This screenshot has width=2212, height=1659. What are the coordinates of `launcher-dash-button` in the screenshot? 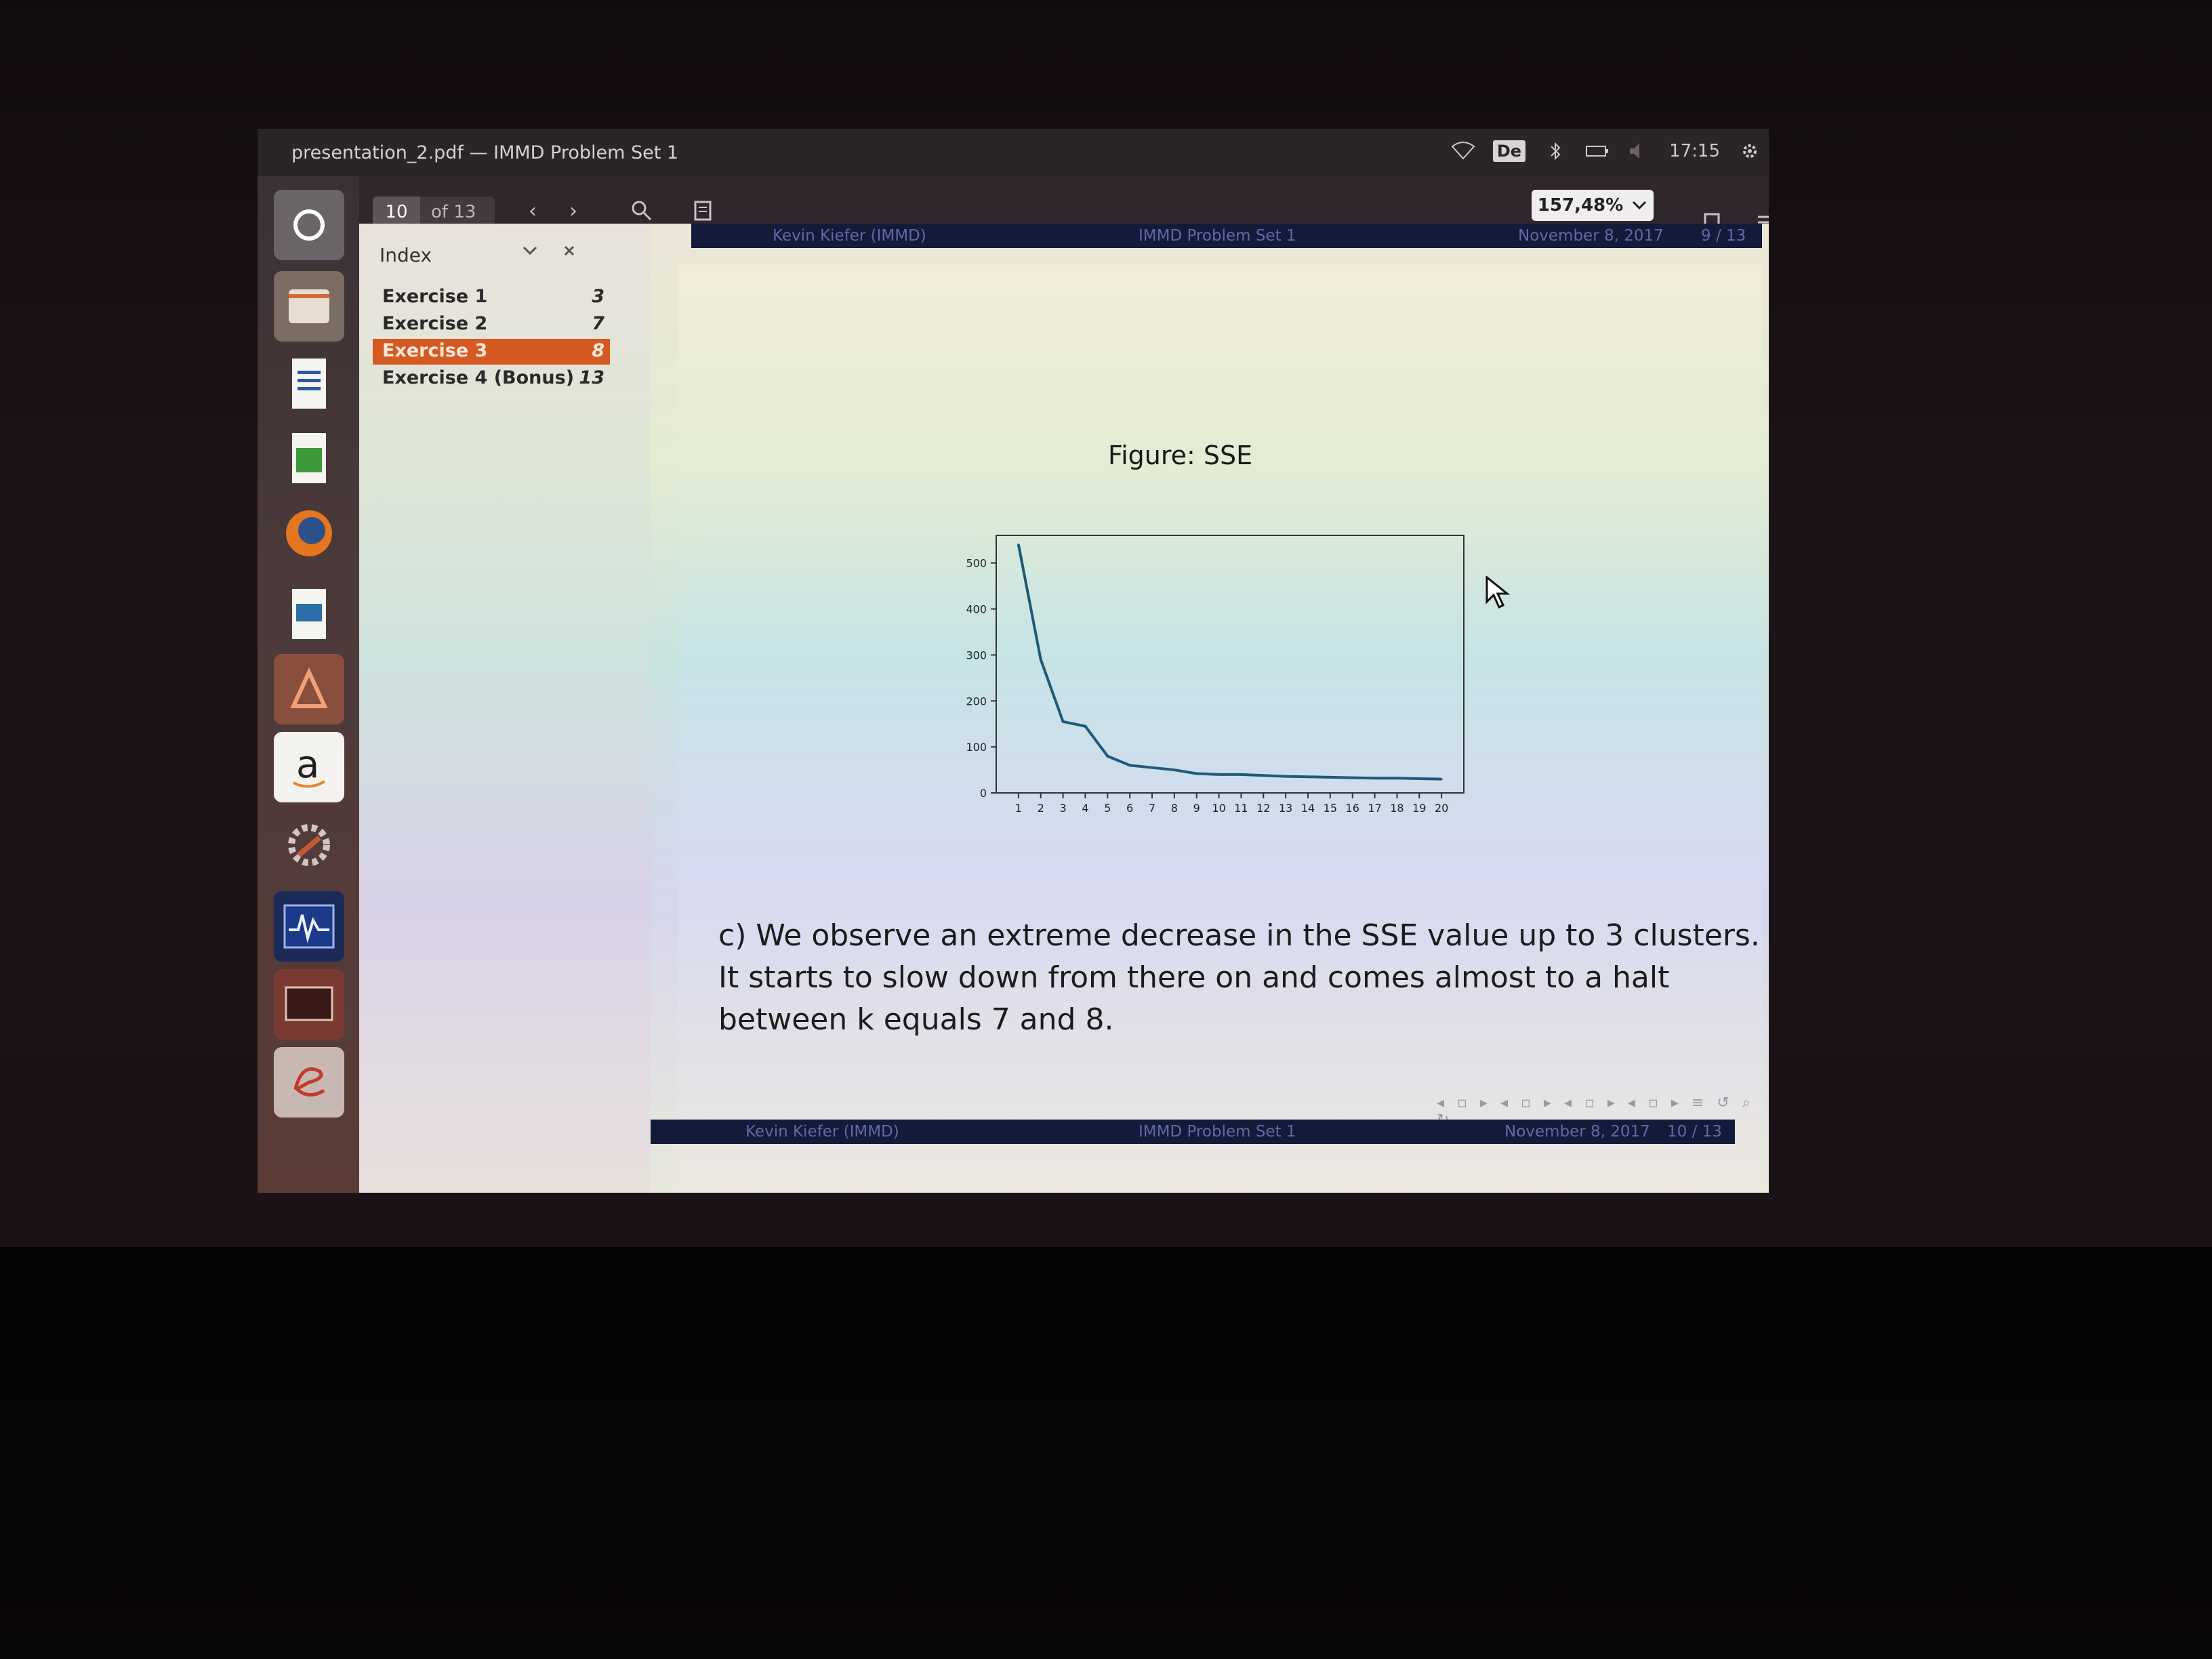 It's located at (309, 225).